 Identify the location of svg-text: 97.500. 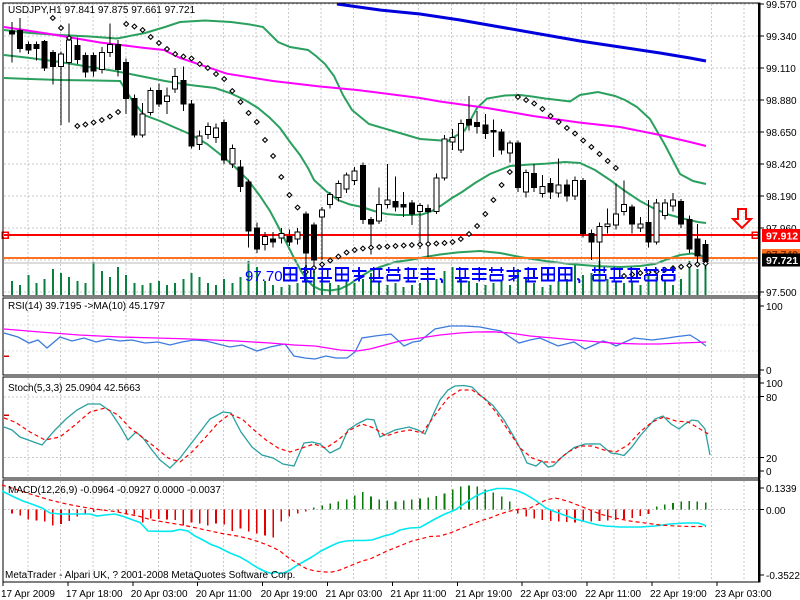
(781, 293).